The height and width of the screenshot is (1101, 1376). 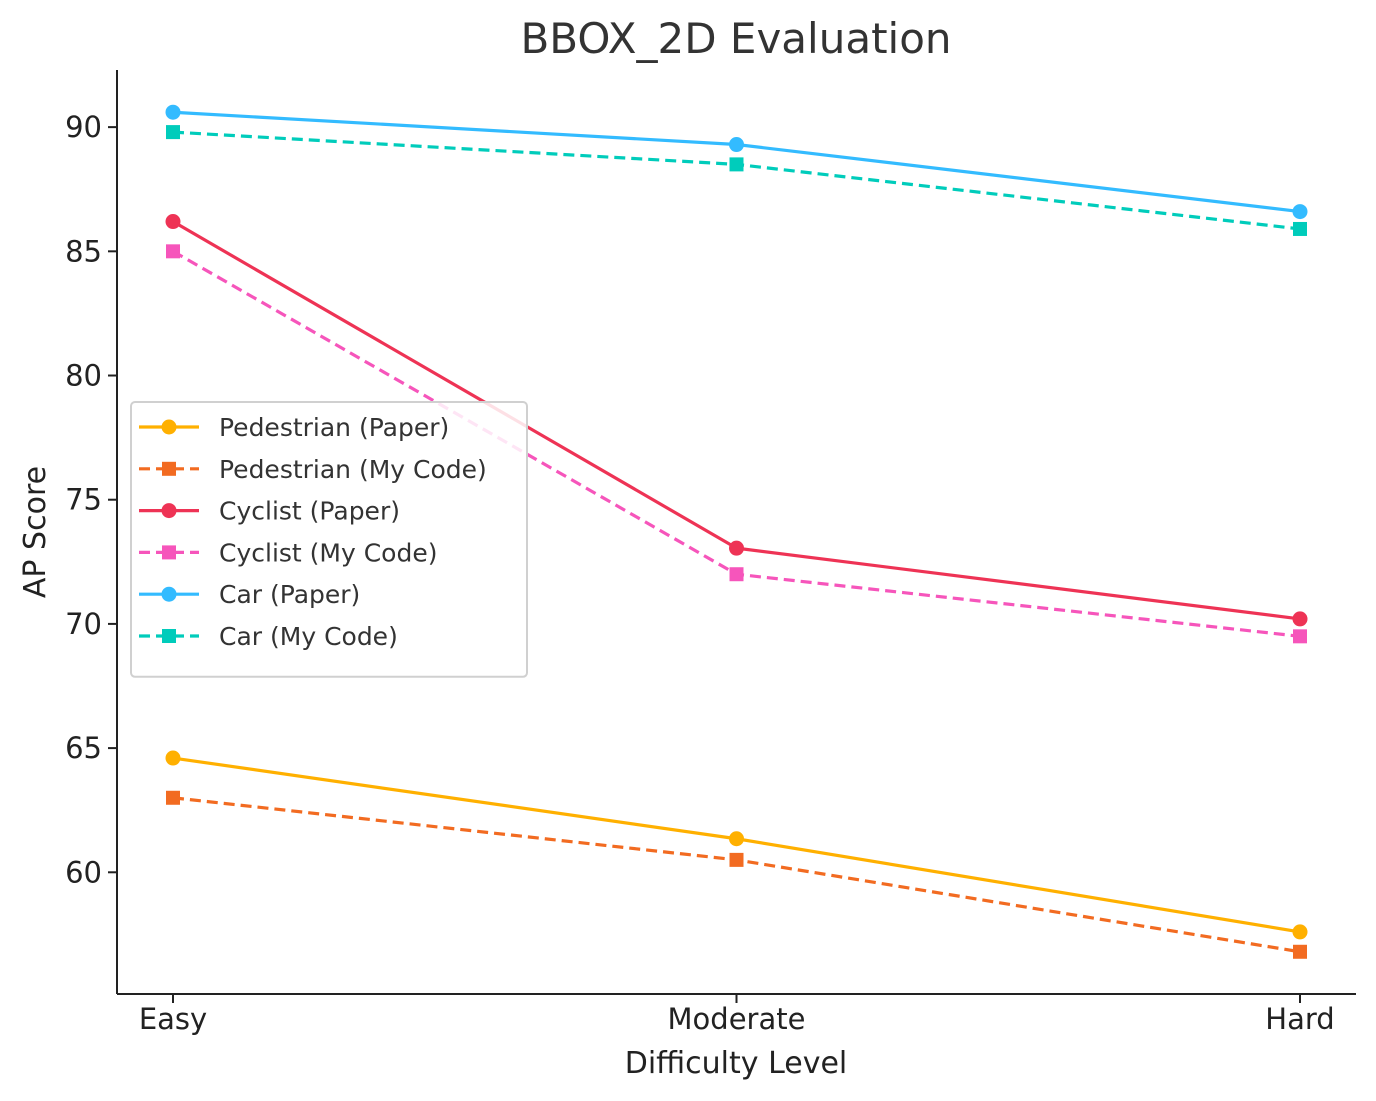 What do you see at coordinates (334, 427) in the screenshot?
I see `legend-label: Pedestrian (Paper)` at bounding box center [334, 427].